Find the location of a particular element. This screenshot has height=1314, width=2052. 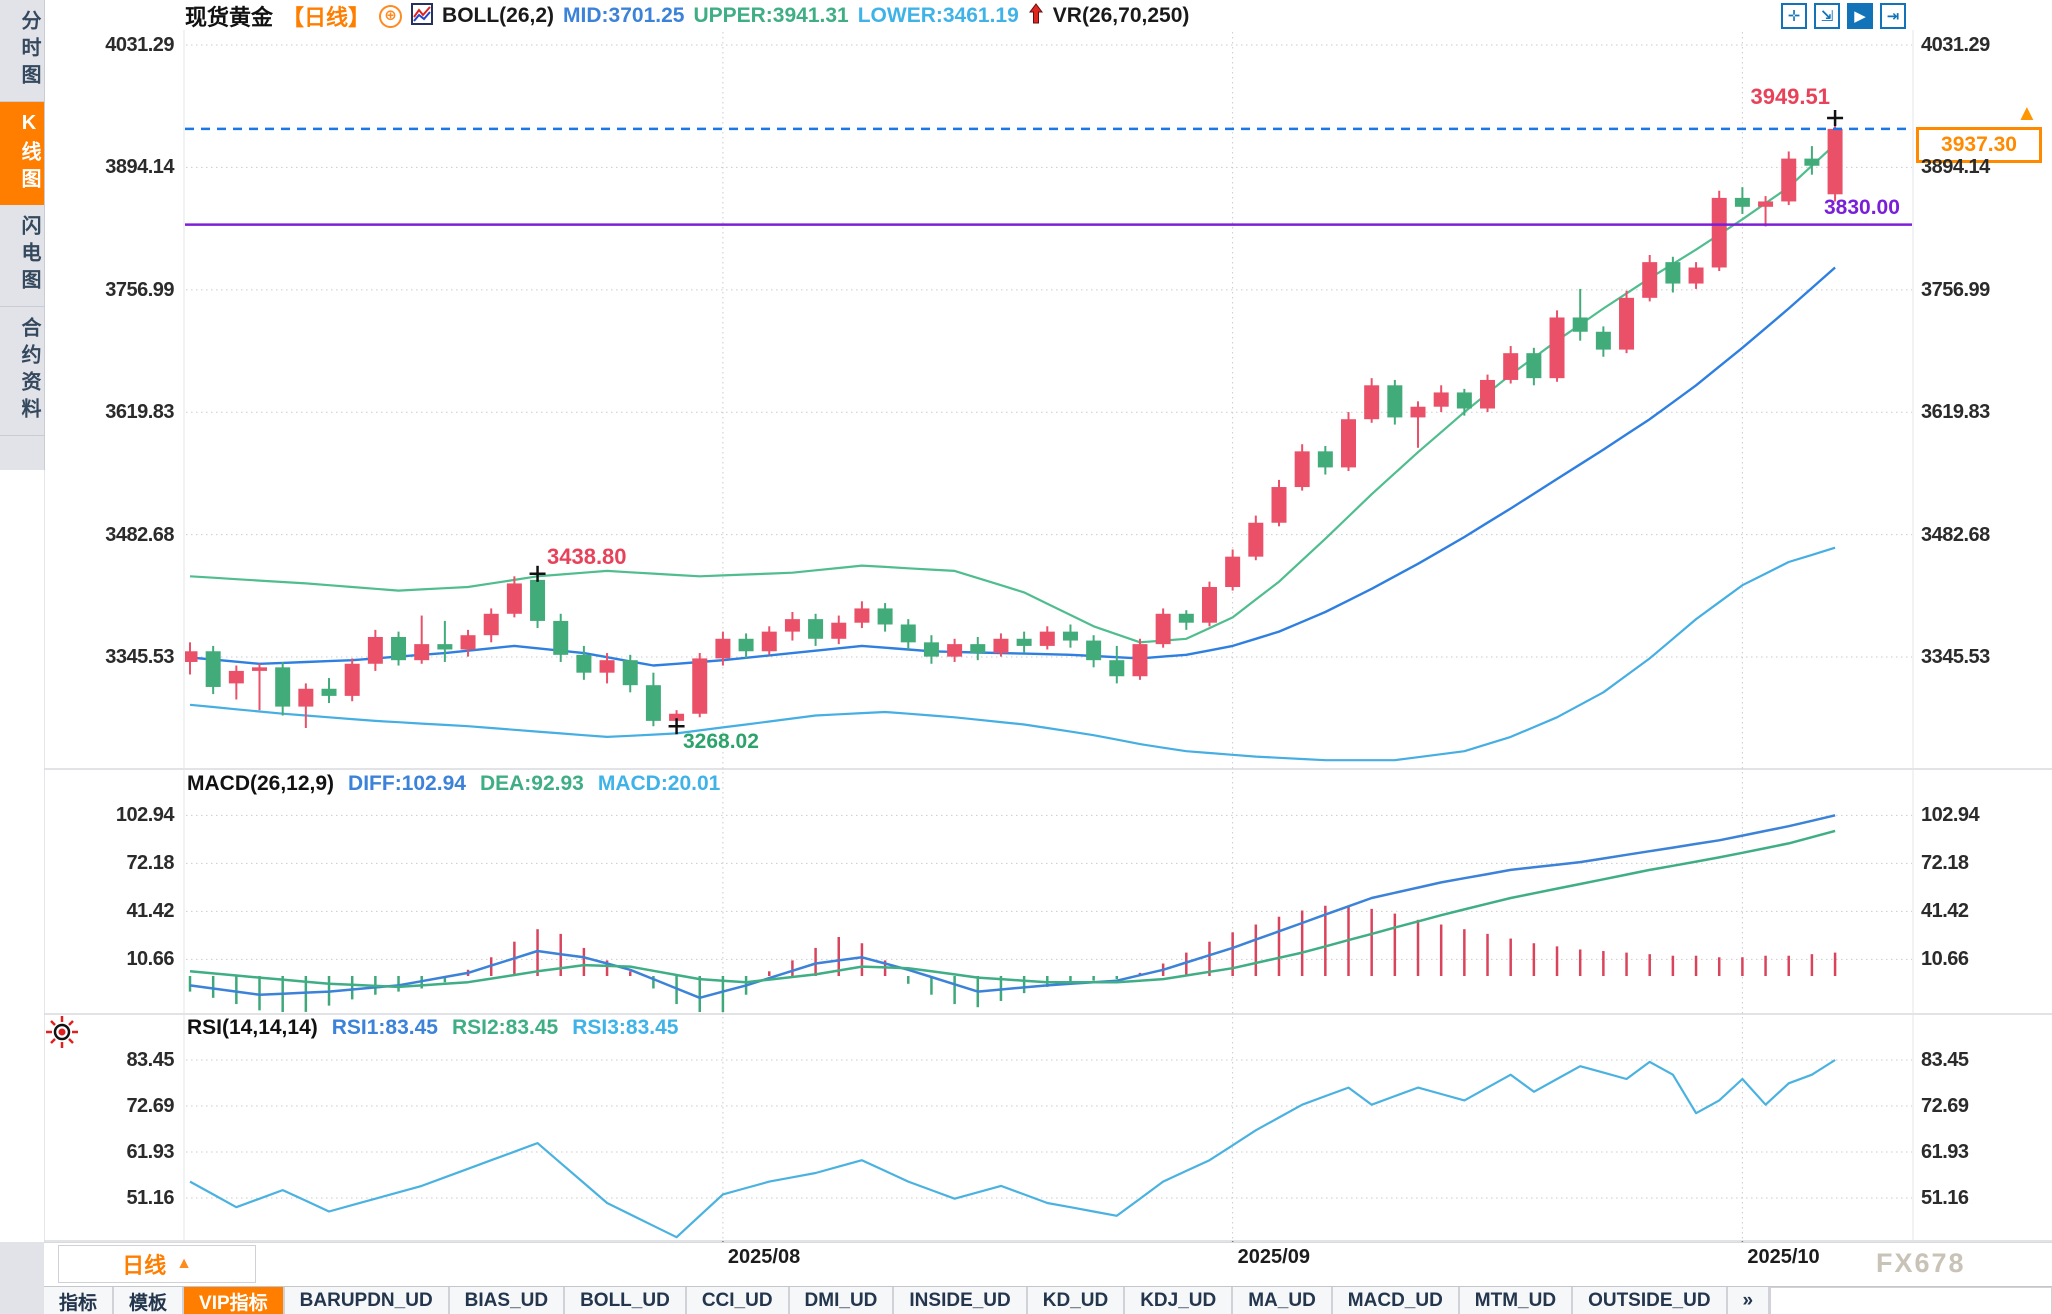

period-selector: 日线 ▲ is located at coordinates (157, 1264).